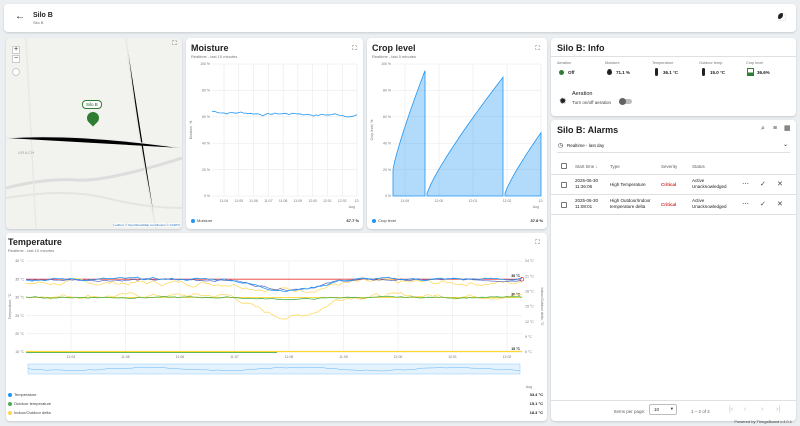 The image size is (800, 426). What do you see at coordinates (564, 166) in the screenshot?
I see `select-all-checkbox` at bounding box center [564, 166].